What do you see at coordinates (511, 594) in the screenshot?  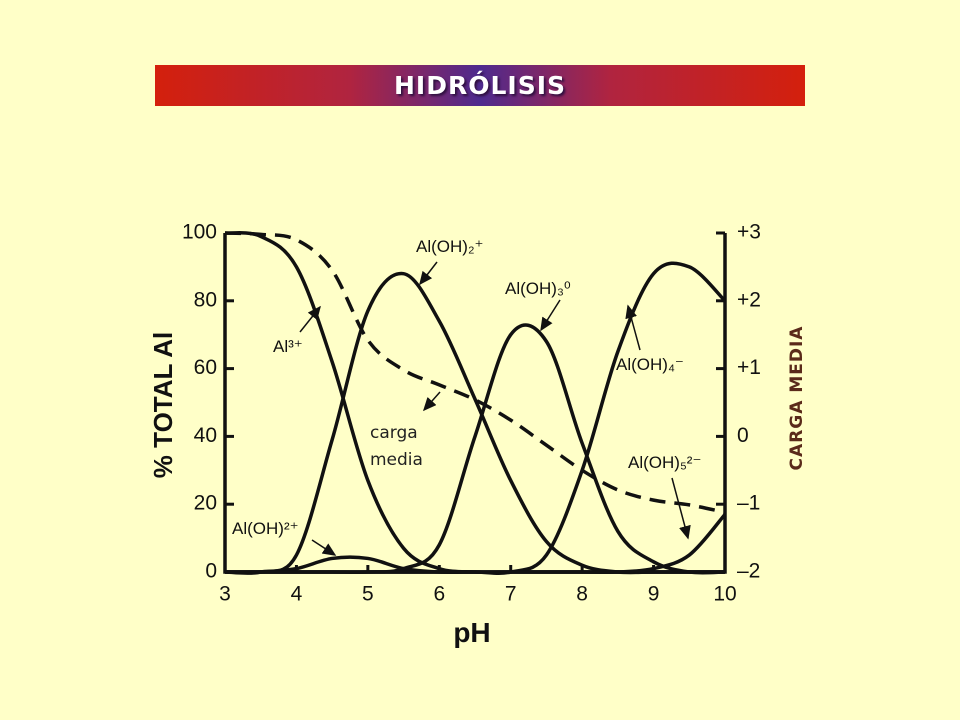 I see `x-tick-label: 7` at bounding box center [511, 594].